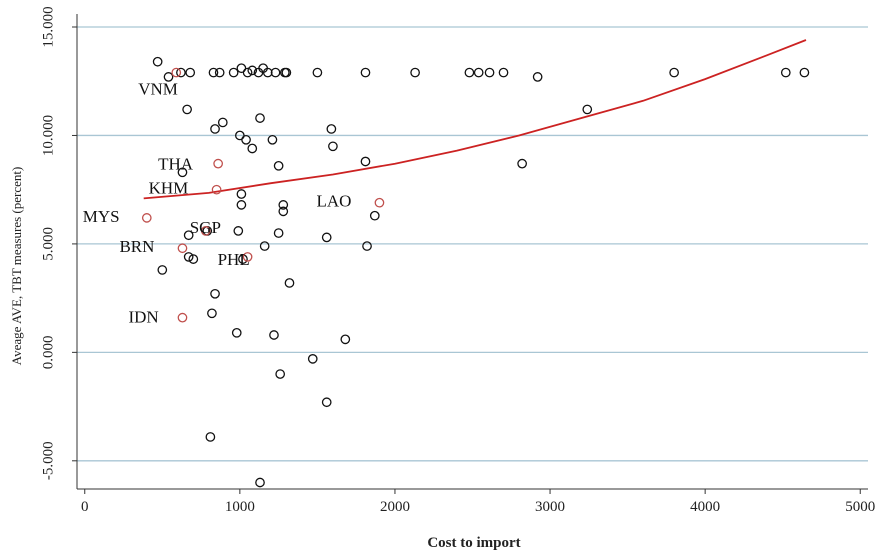 This screenshot has height=553, width=886. I want to click on y-tick-label: 10.000, so click(48, 135).